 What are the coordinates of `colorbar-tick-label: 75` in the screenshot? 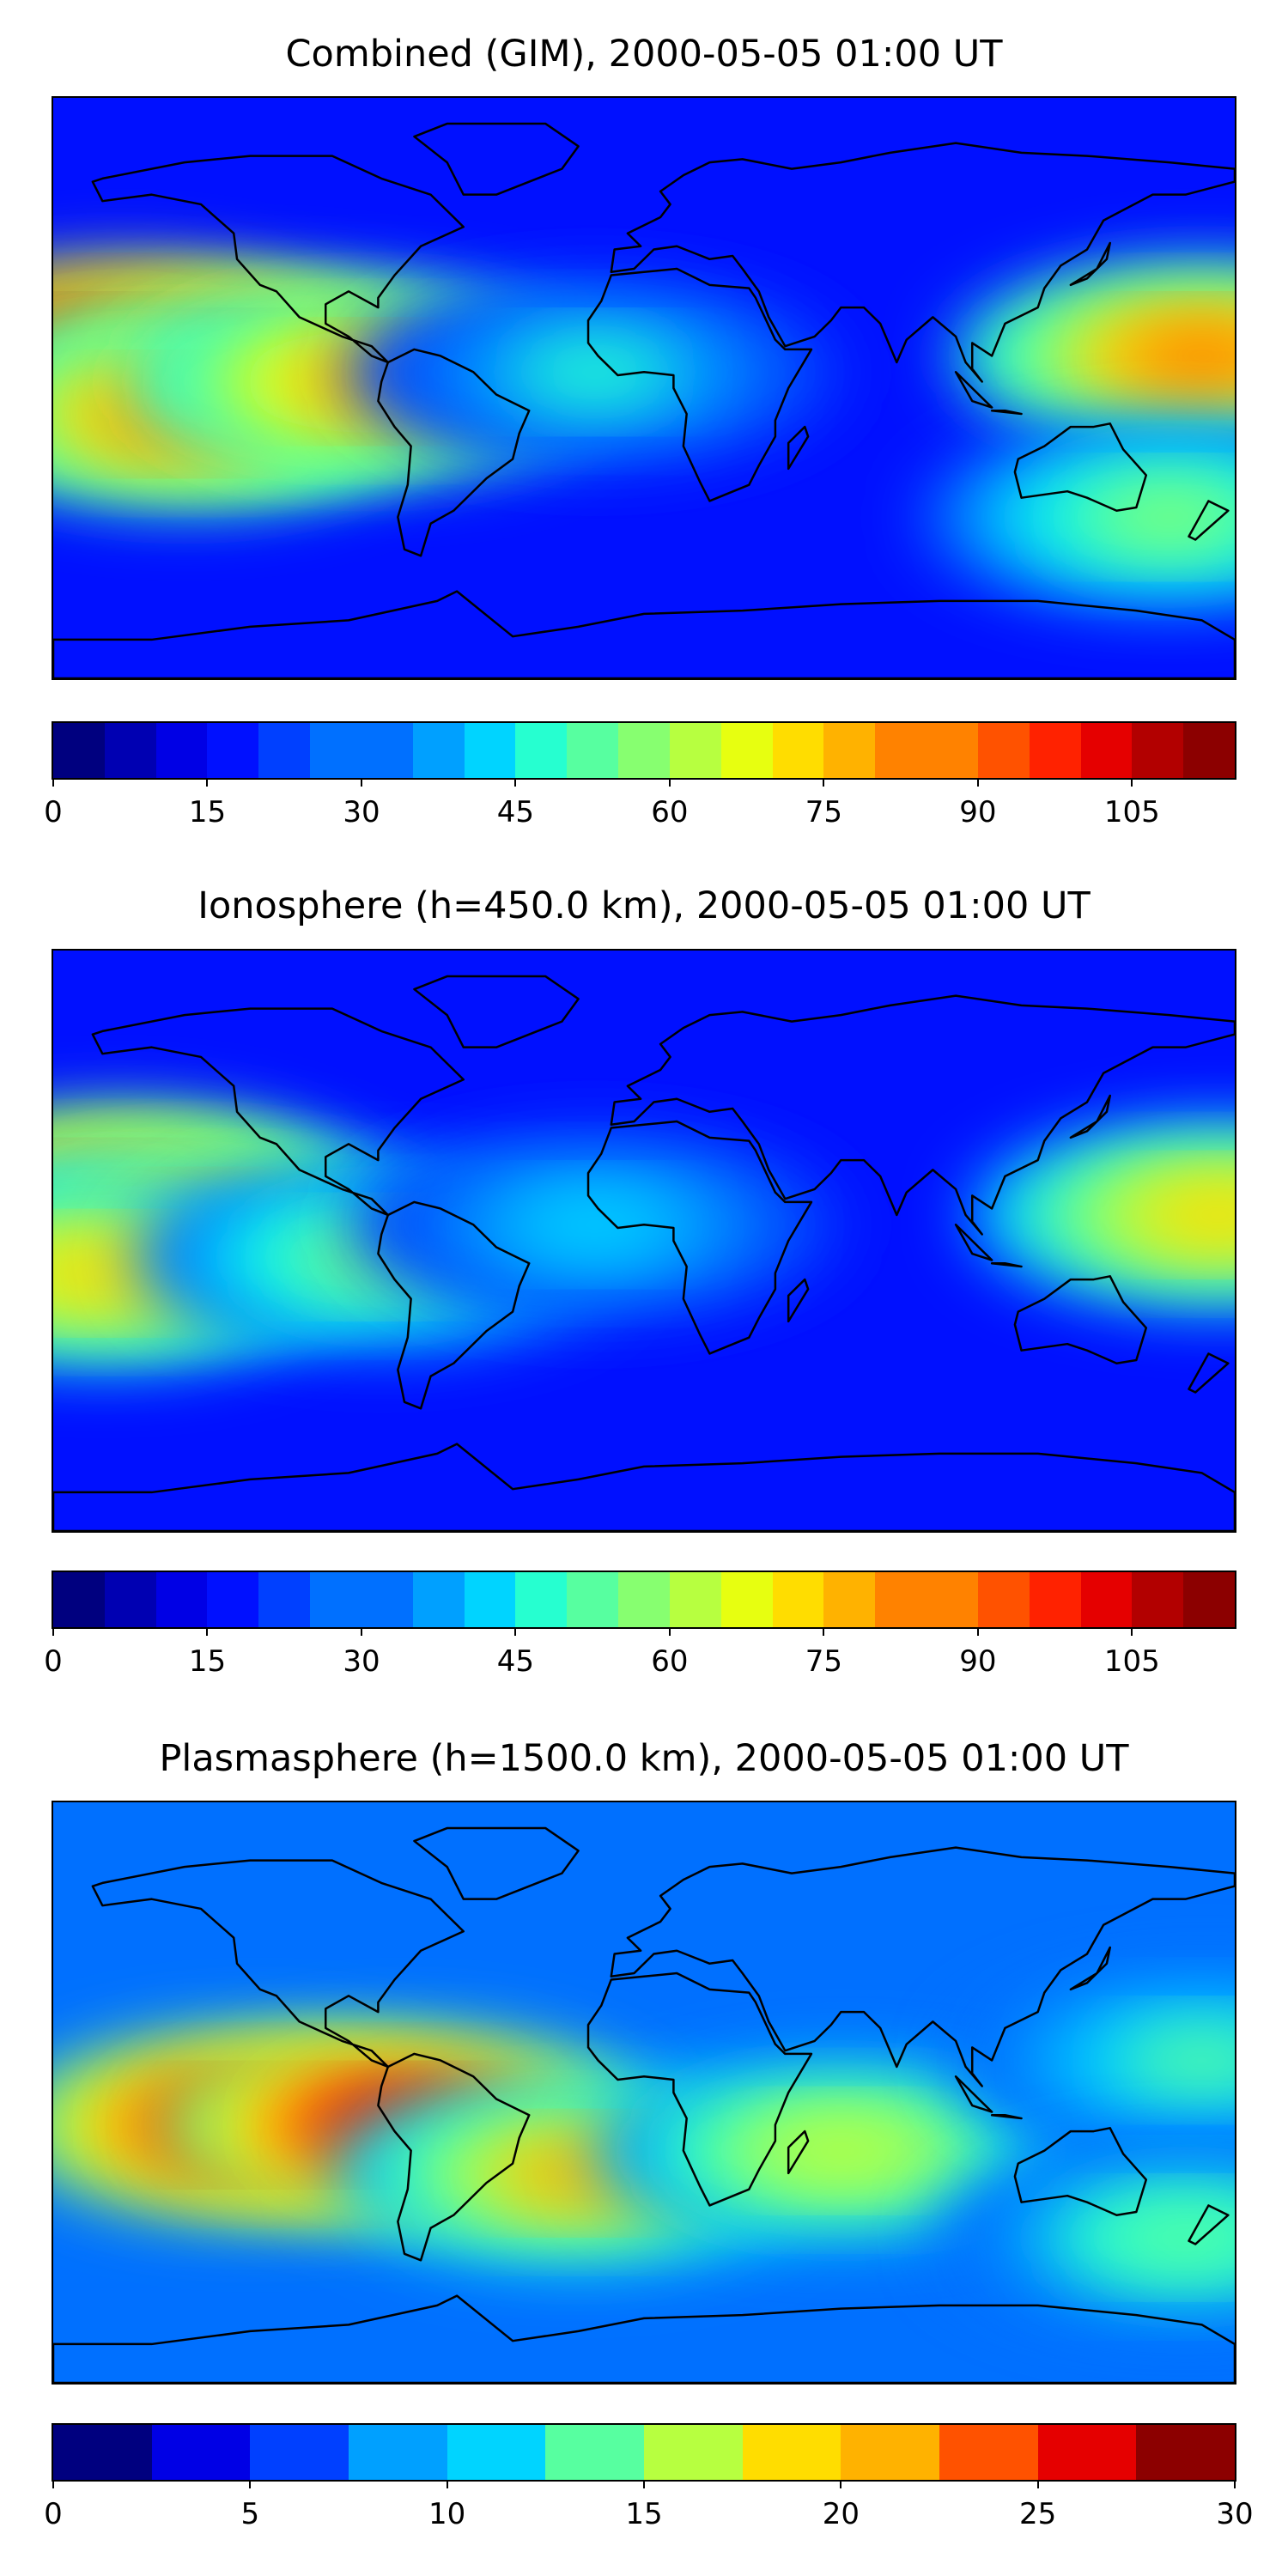 It's located at (824, 812).